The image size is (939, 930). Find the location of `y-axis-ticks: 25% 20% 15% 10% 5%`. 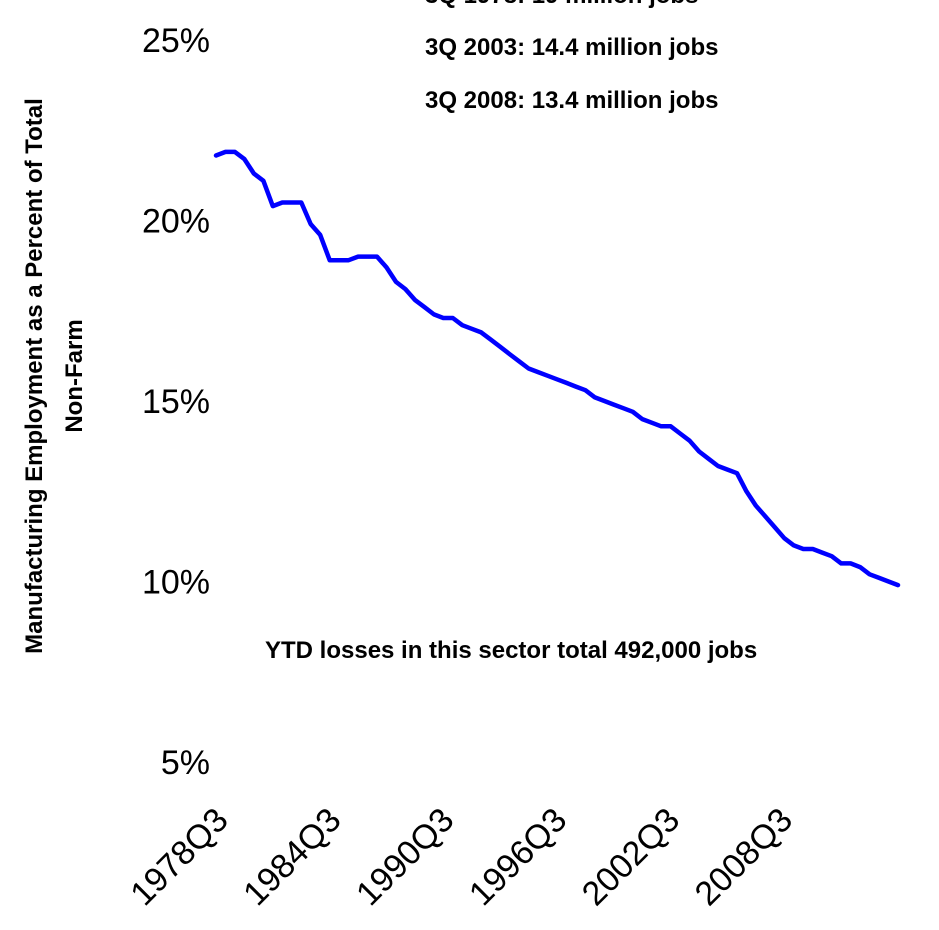

y-axis-ticks: 25% 20% 15% 10% 5% is located at coordinates (176, 402).